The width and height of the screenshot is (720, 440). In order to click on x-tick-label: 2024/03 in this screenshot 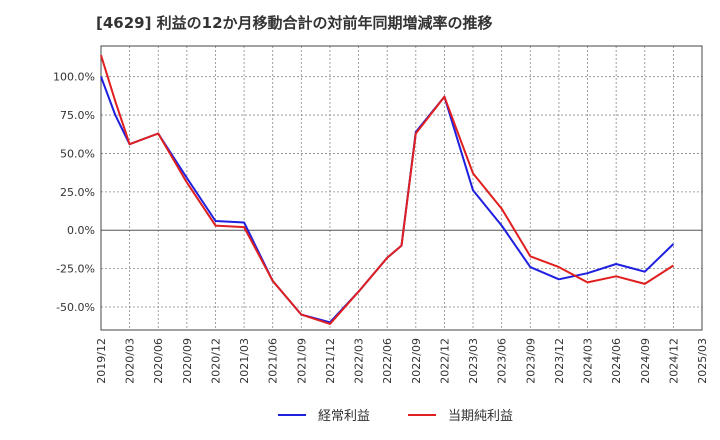, I will do `click(588, 361)`.